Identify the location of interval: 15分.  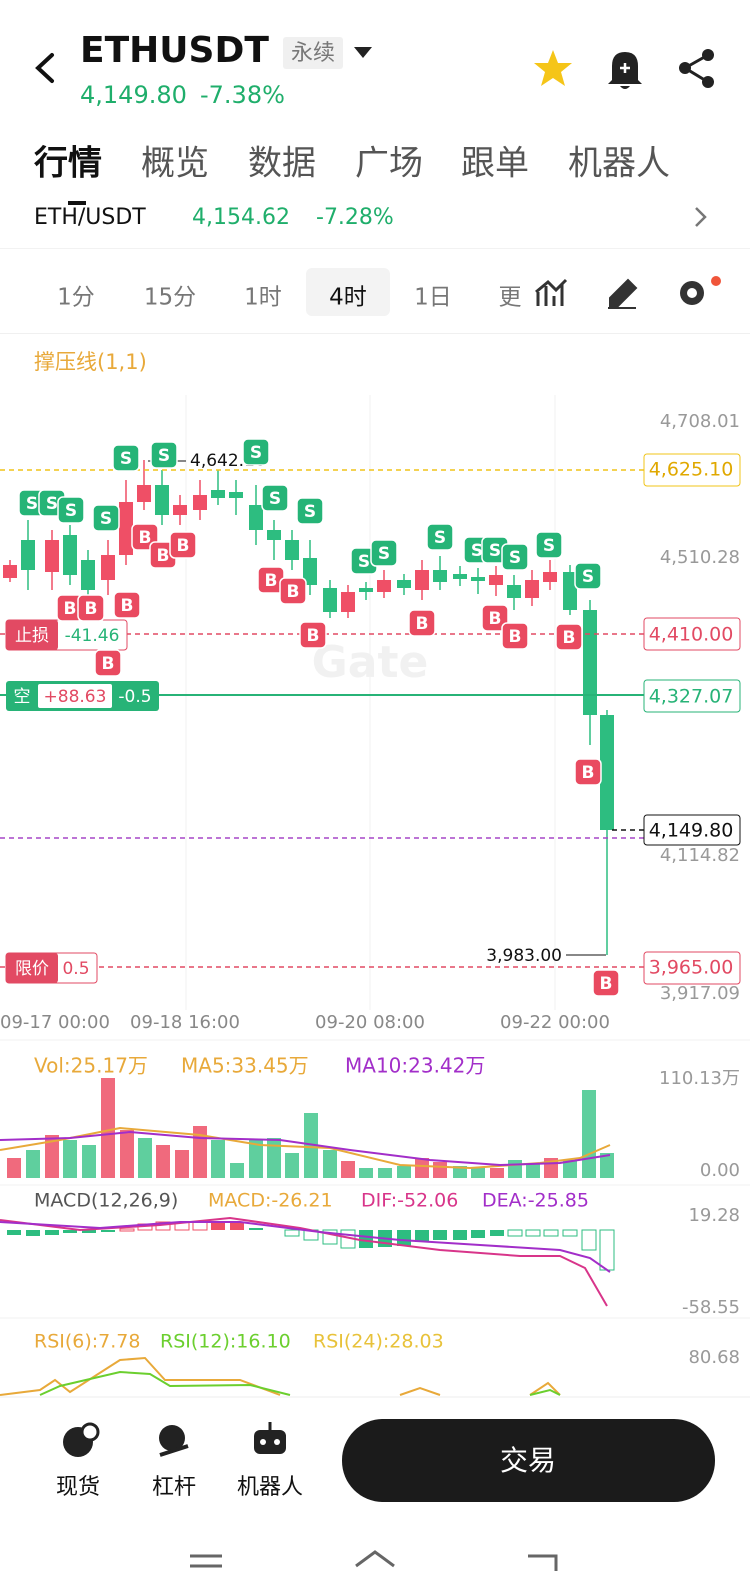
(170, 298).